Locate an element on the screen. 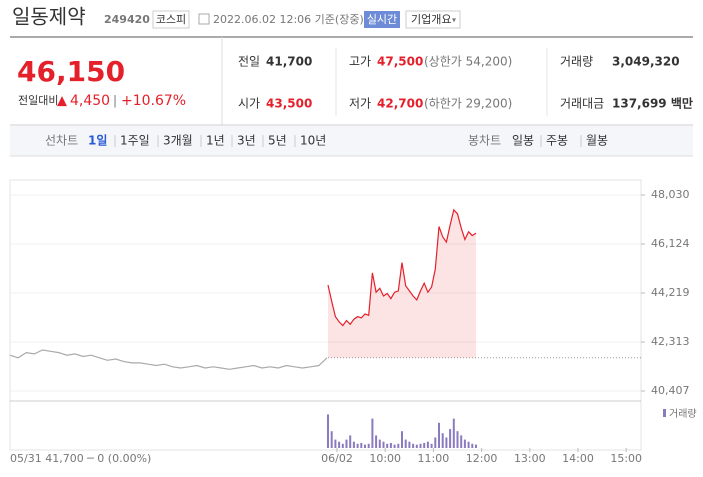  stat-value: 42,700 is located at coordinates (400, 104).